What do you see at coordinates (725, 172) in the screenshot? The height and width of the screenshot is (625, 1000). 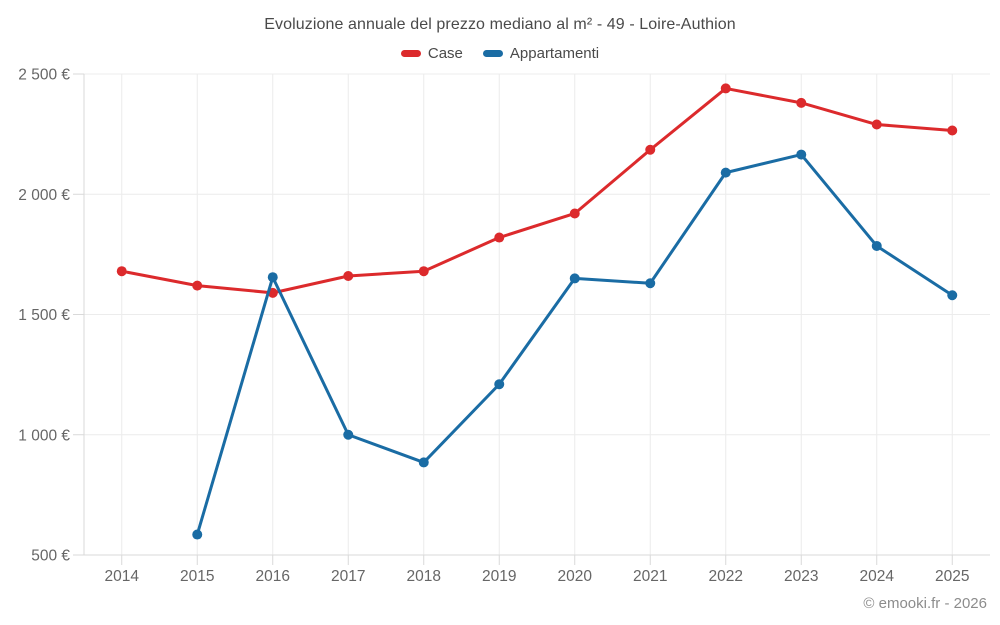 I see `appartamenti-point-2022` at bounding box center [725, 172].